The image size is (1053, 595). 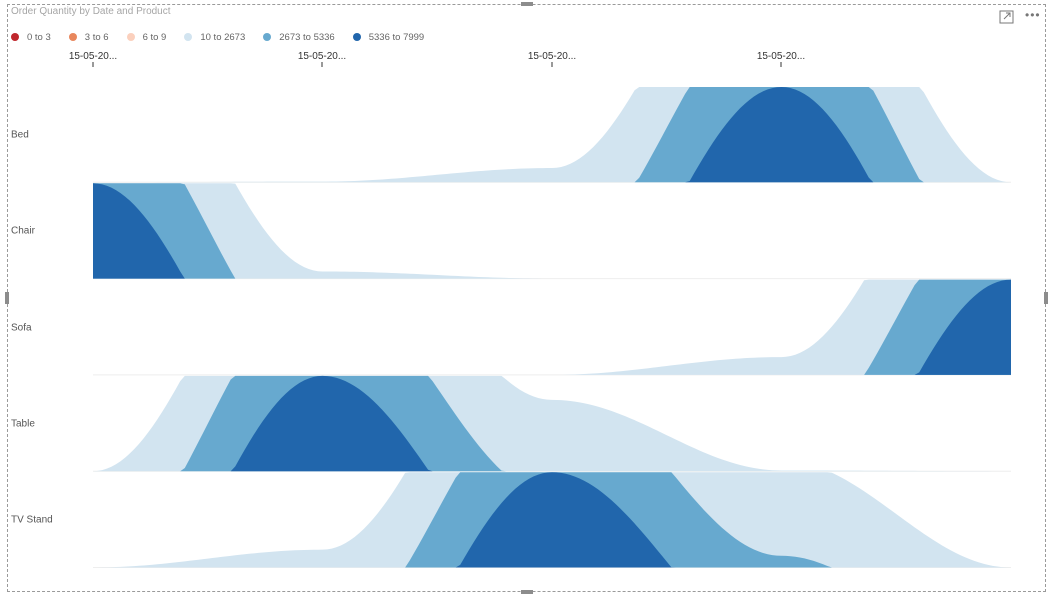 What do you see at coordinates (307, 37) in the screenshot?
I see `legend-label: 2673 to 5336` at bounding box center [307, 37].